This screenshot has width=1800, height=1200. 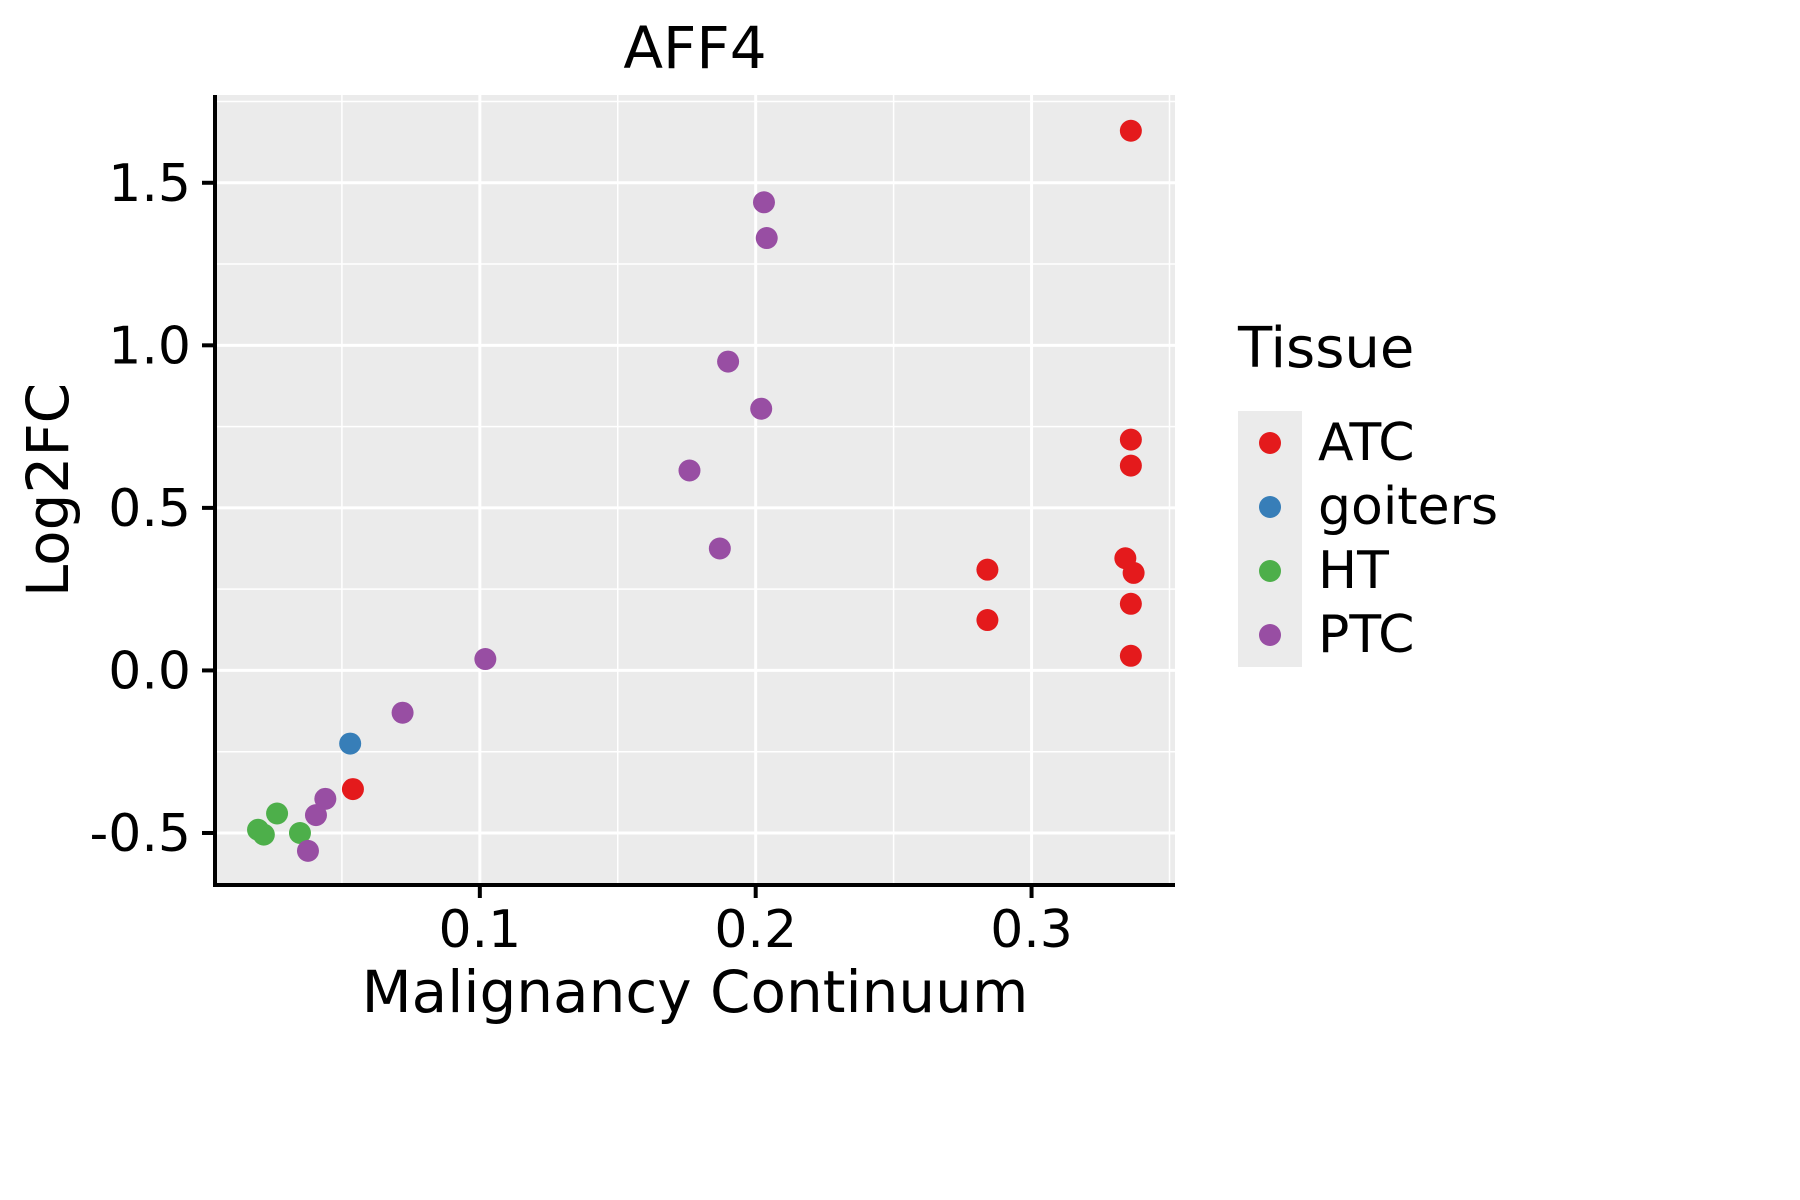 What do you see at coordinates (149, 509) in the screenshot?
I see `y-tick-label: 0.5` at bounding box center [149, 509].